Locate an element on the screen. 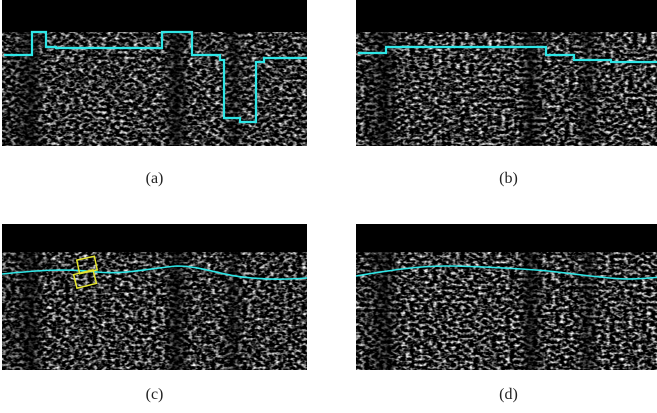 Image resolution: width=657 pixels, height=413 pixels. caption-b: (b) is located at coordinates (508, 178).